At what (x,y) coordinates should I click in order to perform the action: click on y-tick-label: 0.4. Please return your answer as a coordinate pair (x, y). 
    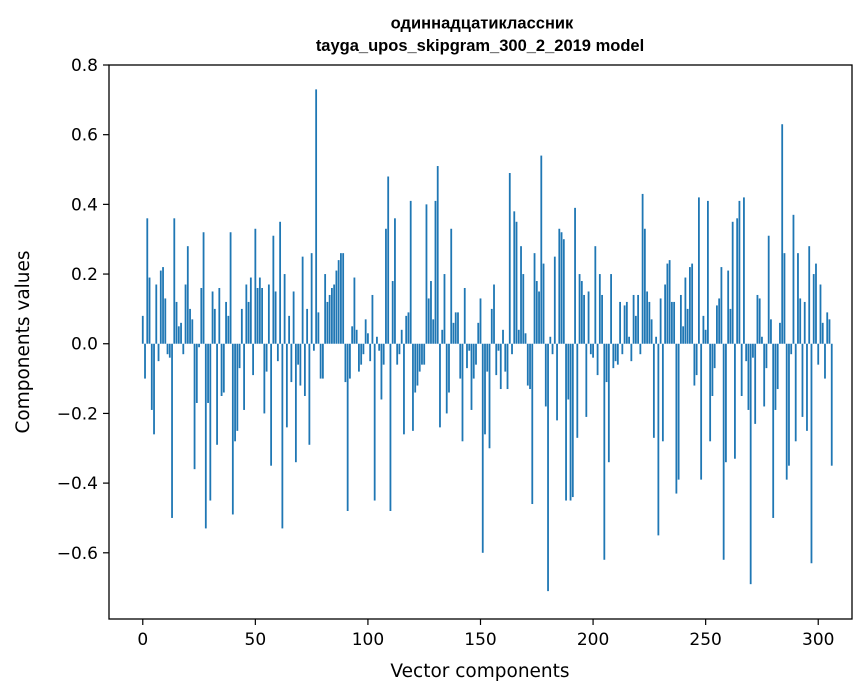
    Looking at the image, I should click on (84, 205).